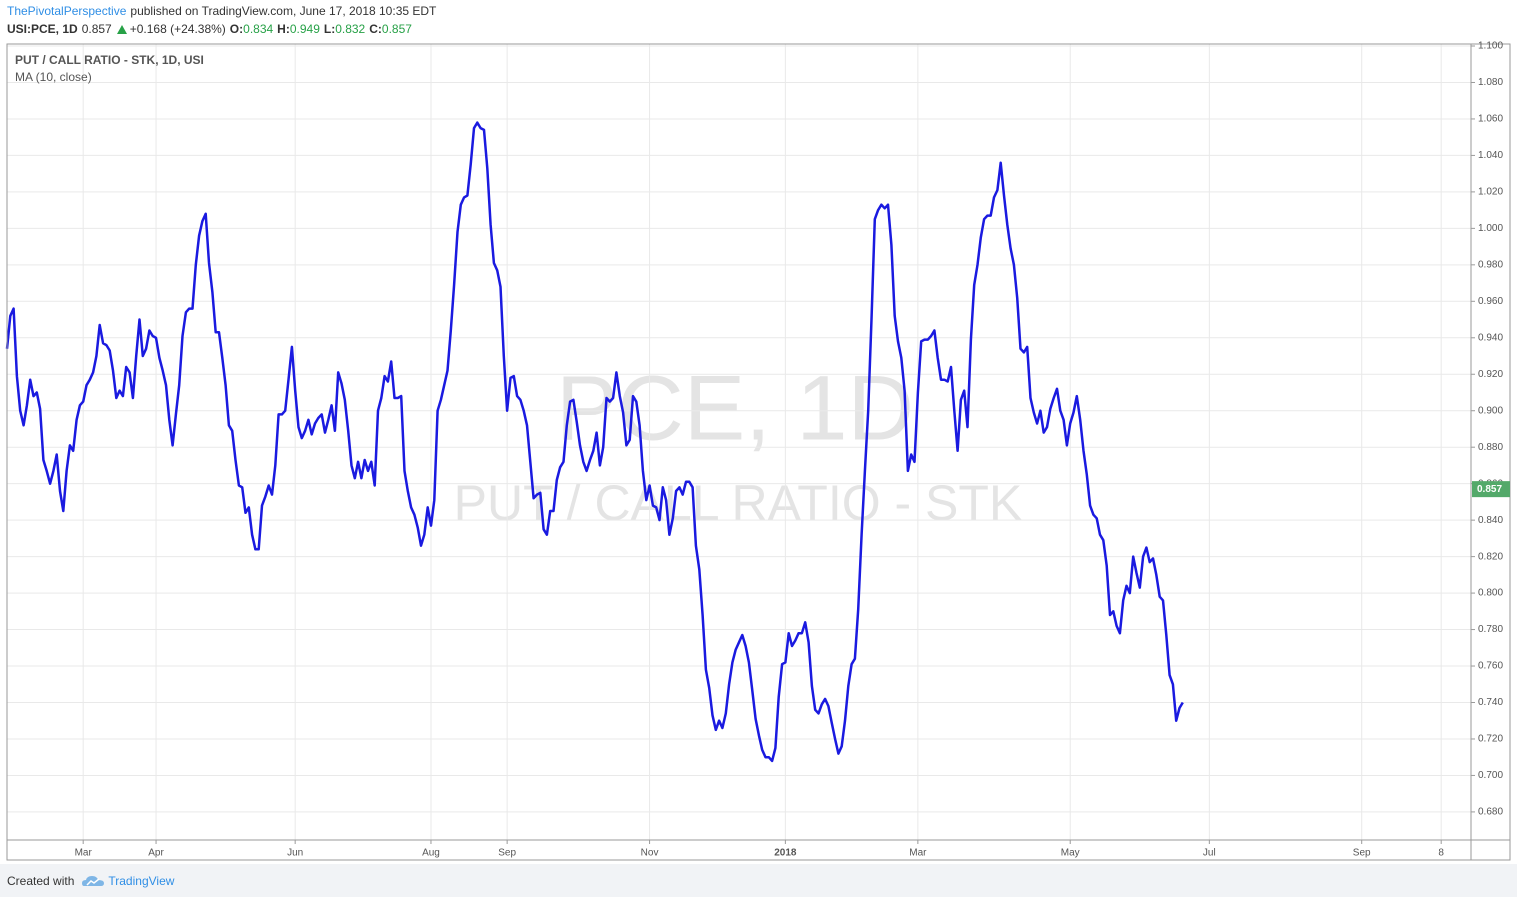  Describe the element at coordinates (1490, 374) in the screenshot. I see `y-tick-label: 0.920` at that location.